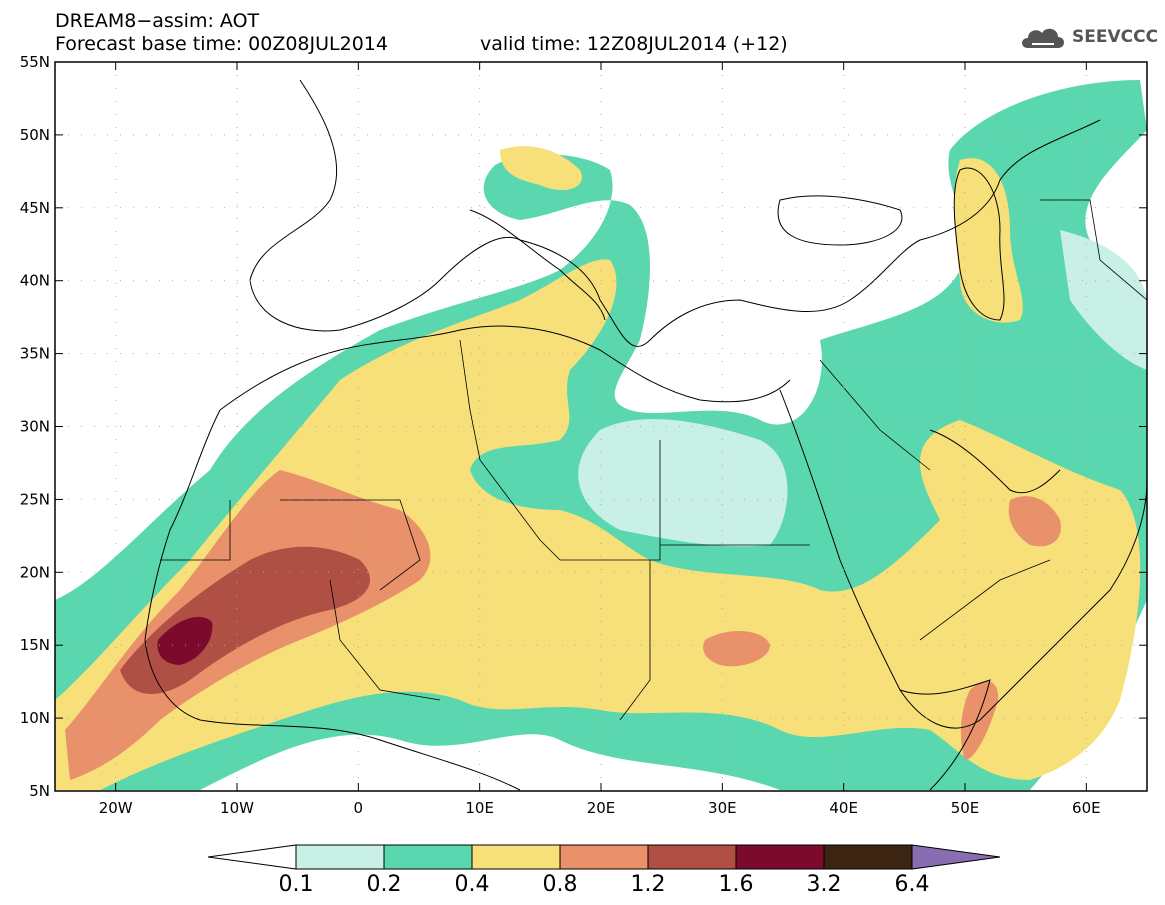  Describe the element at coordinates (39, 791) in the screenshot. I see `lat-label: 5N` at that location.